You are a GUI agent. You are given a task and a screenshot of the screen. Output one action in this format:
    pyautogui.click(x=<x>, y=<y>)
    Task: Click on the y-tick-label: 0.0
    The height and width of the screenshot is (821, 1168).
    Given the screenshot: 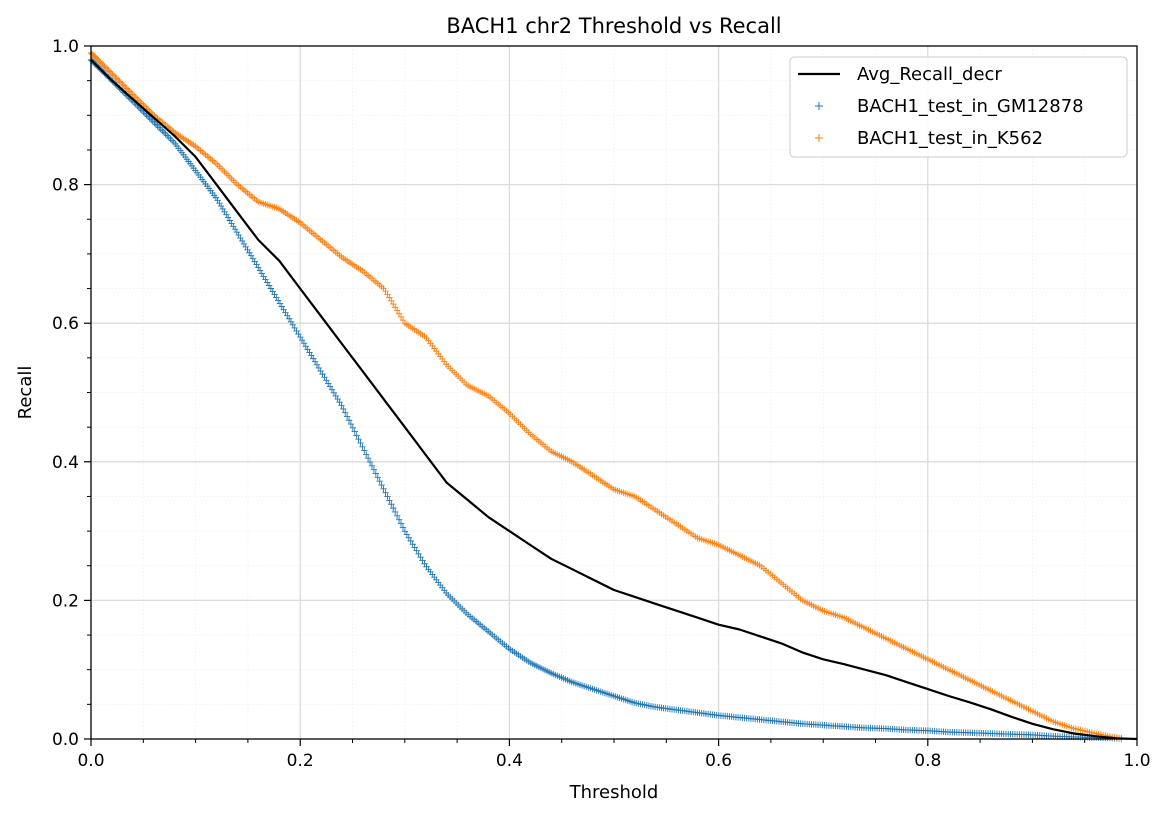 What is the action you would take?
    pyautogui.click(x=65, y=740)
    